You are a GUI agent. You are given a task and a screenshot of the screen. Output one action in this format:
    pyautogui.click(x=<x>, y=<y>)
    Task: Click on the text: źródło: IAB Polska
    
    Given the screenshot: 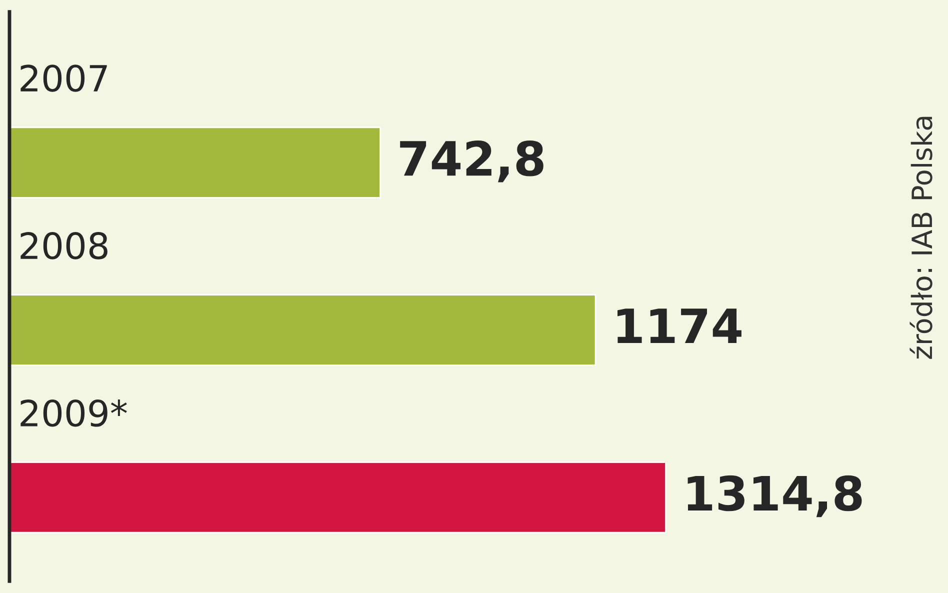 What is the action you would take?
    pyautogui.click(x=921, y=237)
    